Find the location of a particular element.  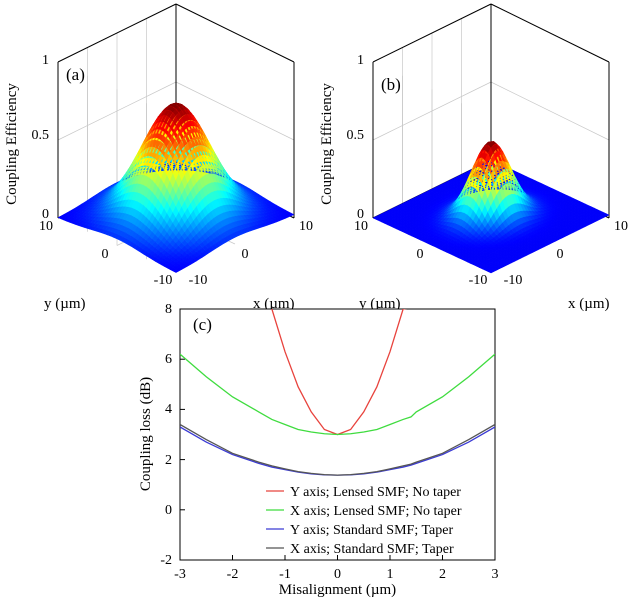

grid-z-left0-b is located at coordinates (432, 111).